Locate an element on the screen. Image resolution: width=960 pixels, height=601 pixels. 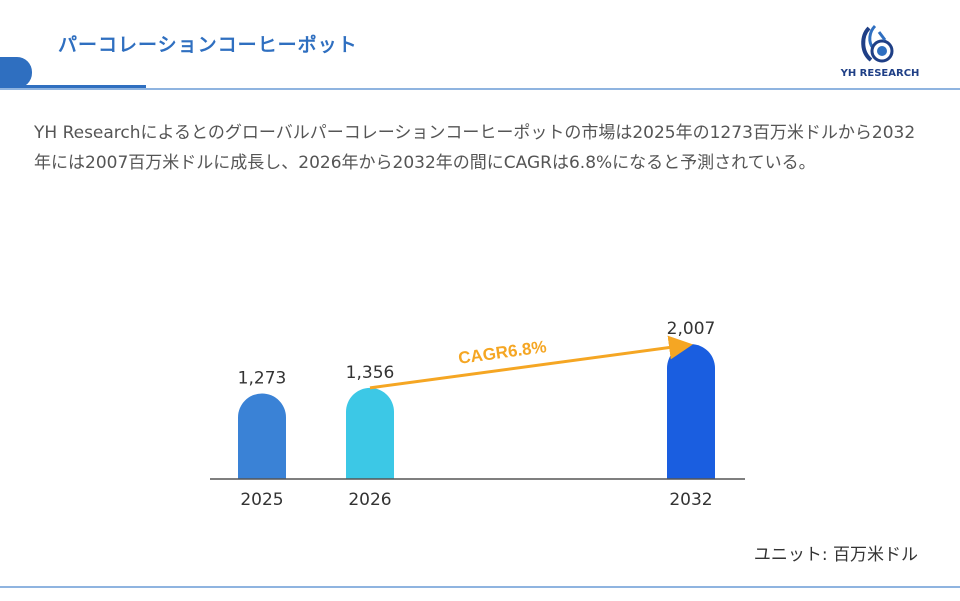
value-label-2032: 2,007 is located at coordinates (691, 329).